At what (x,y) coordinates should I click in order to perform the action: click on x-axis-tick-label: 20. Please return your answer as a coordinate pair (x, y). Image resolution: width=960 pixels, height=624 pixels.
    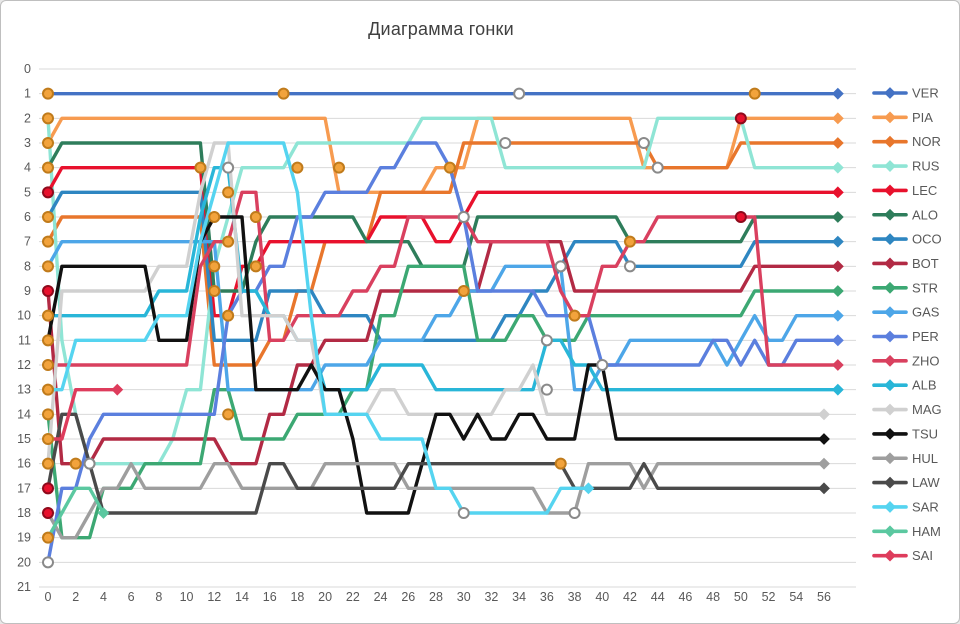
    Looking at the image, I should click on (325, 597).